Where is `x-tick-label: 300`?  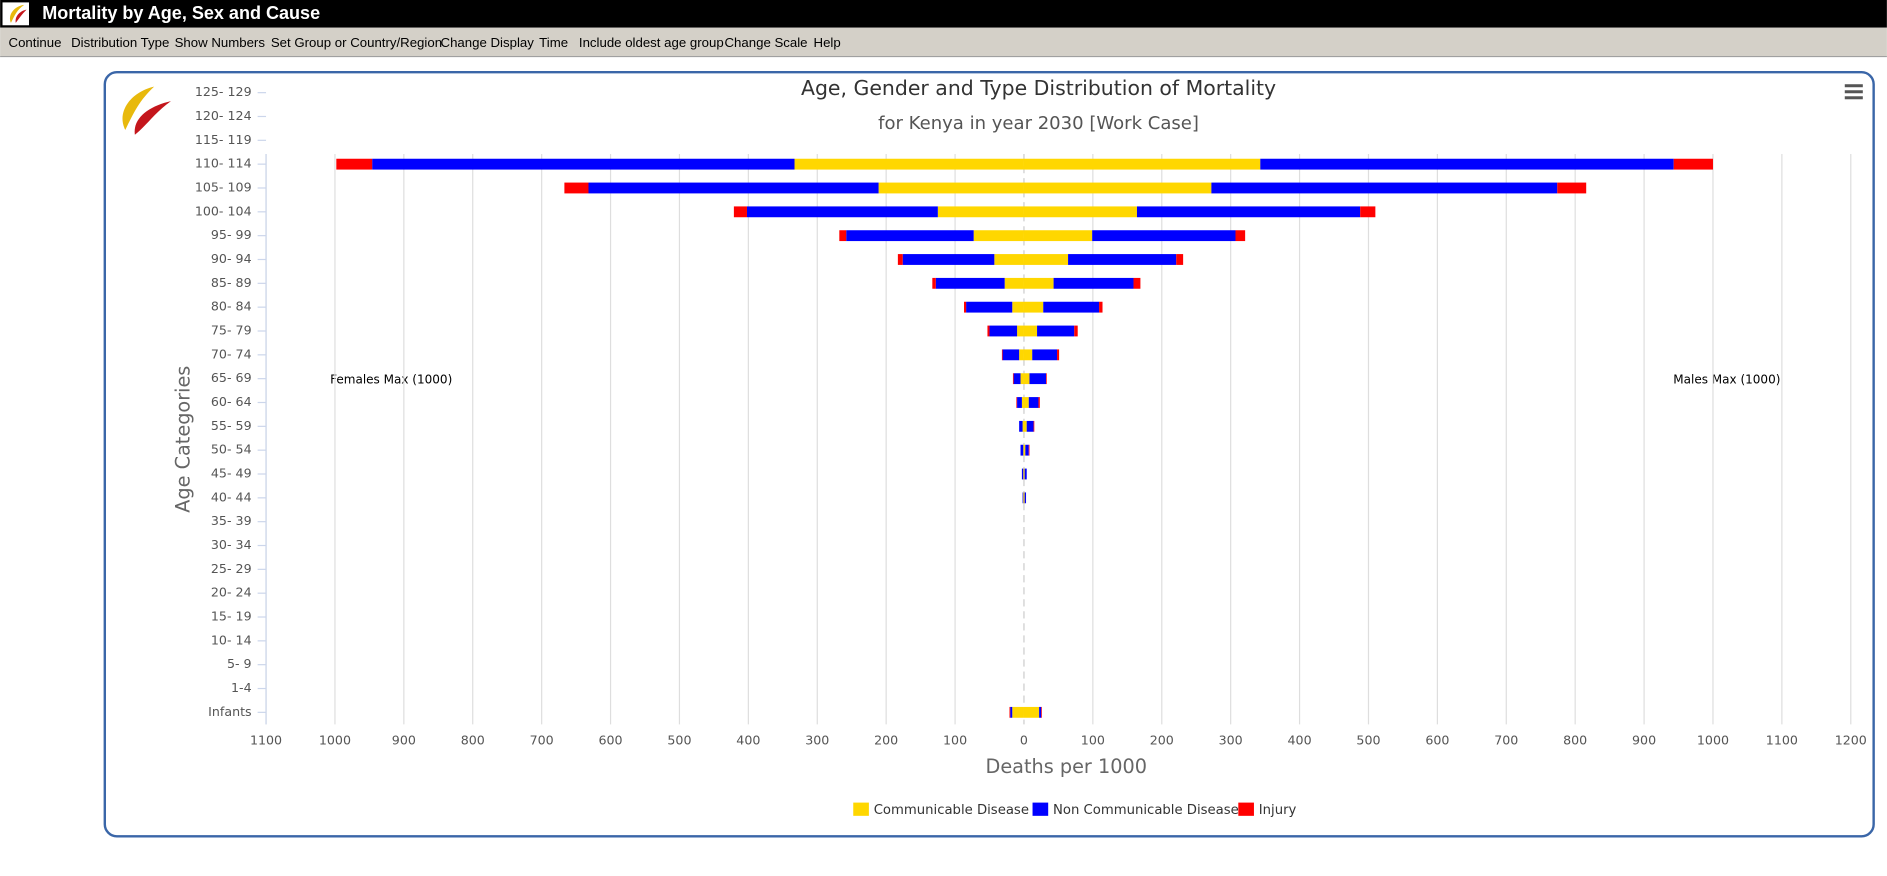 x-tick-label: 300 is located at coordinates (817, 740).